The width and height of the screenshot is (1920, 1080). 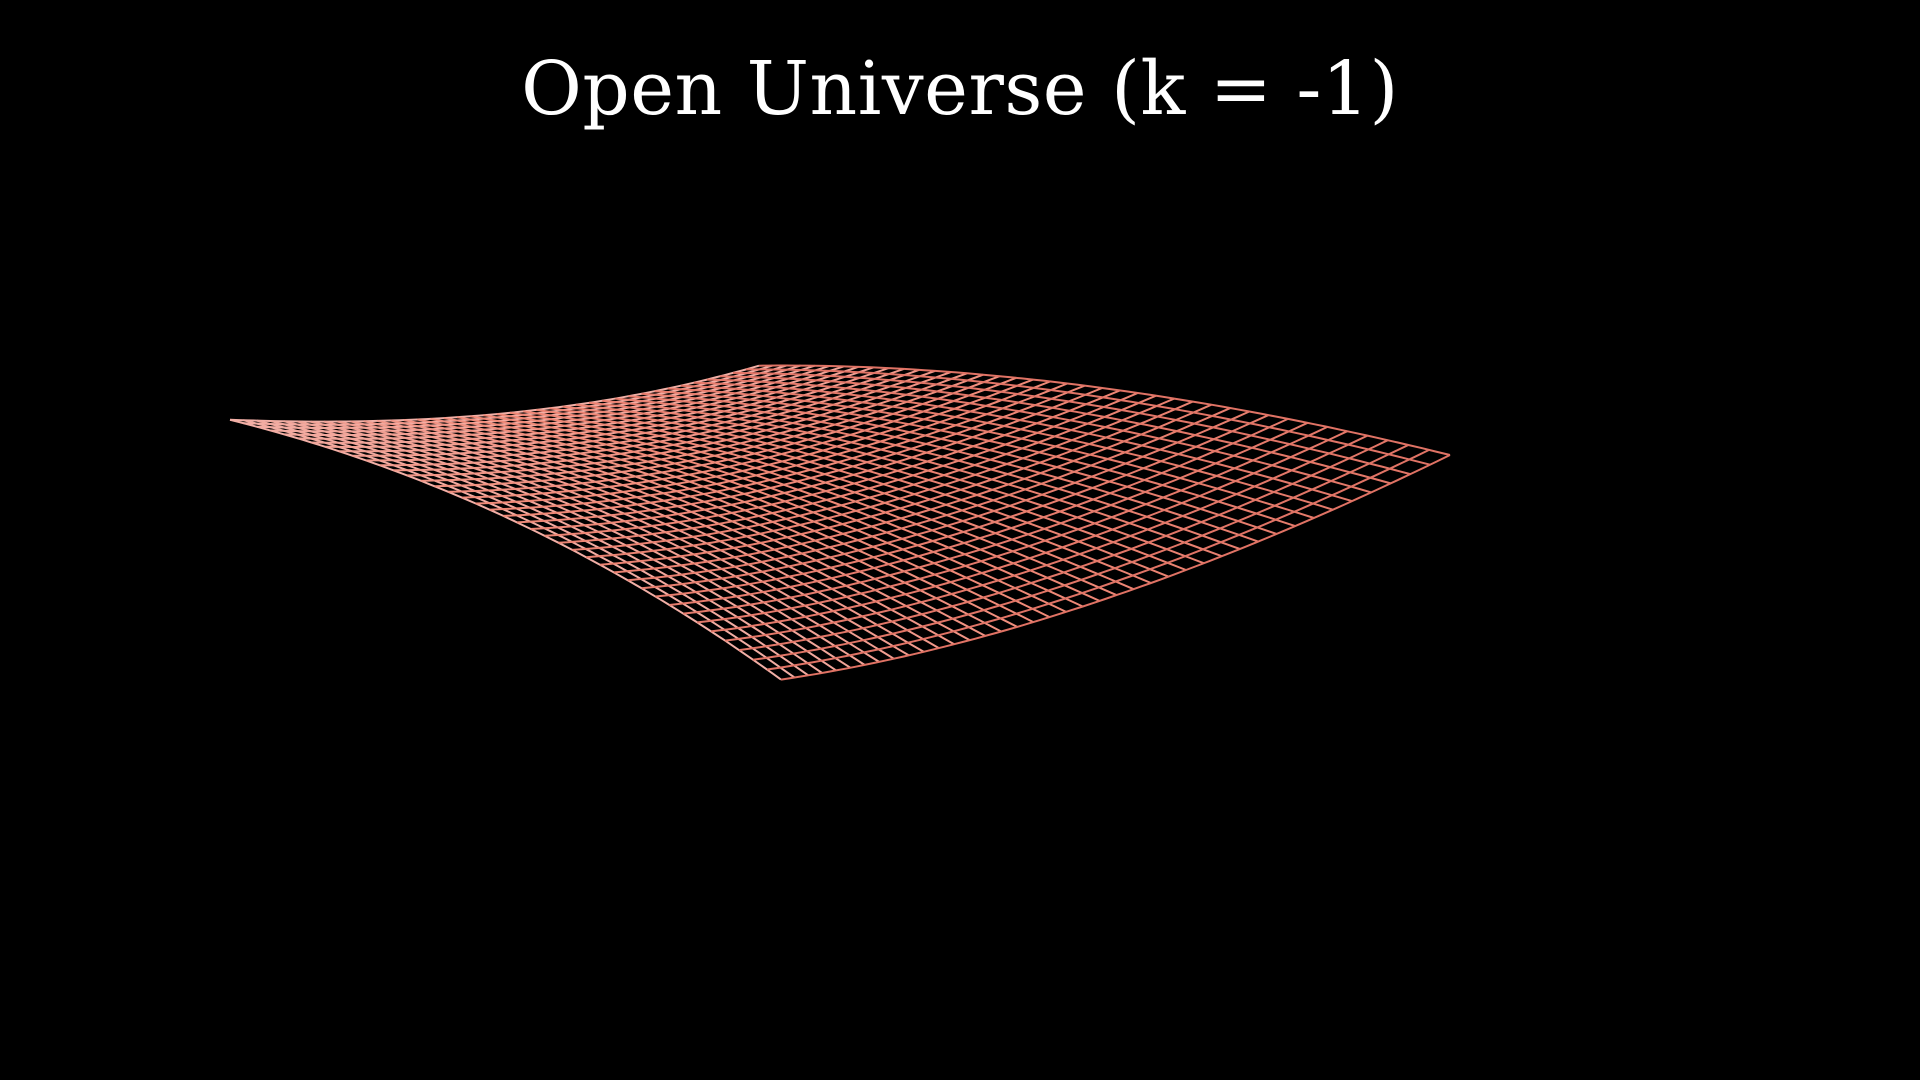 I want to click on page-title: Open Universe (k = -1), so click(x=960, y=89).